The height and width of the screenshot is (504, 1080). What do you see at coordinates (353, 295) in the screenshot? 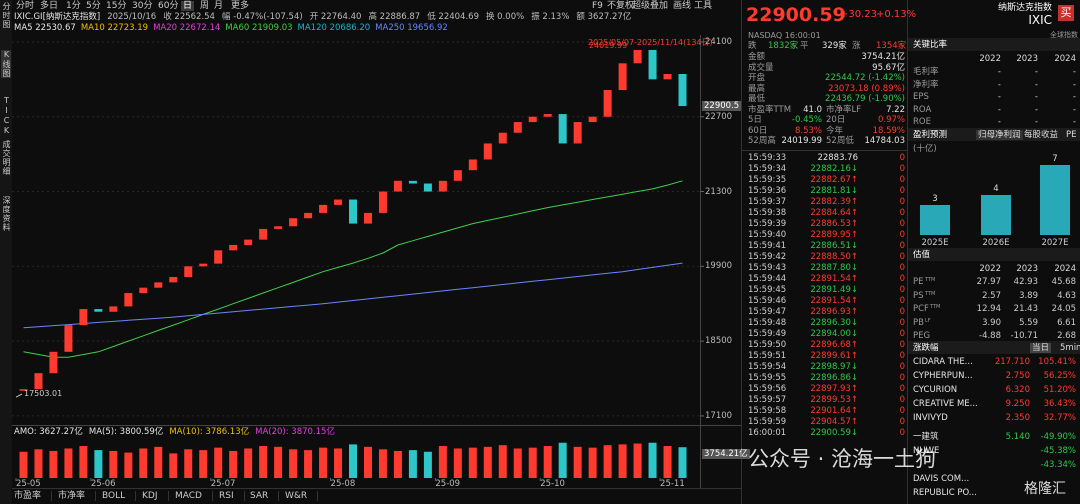
I see `ma-line` at bounding box center [353, 295].